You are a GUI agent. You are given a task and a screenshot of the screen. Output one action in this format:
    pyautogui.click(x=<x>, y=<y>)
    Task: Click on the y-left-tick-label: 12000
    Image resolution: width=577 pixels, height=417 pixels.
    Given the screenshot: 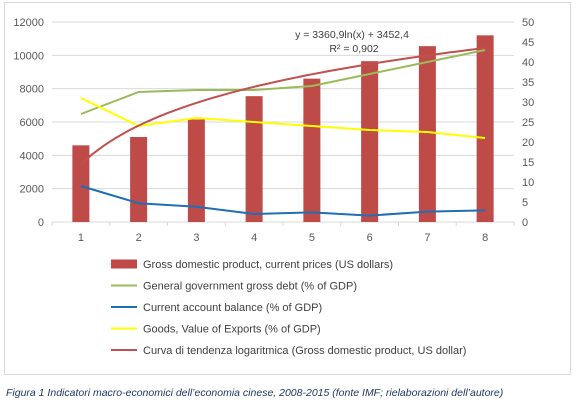 What is the action you would take?
    pyautogui.click(x=28, y=23)
    